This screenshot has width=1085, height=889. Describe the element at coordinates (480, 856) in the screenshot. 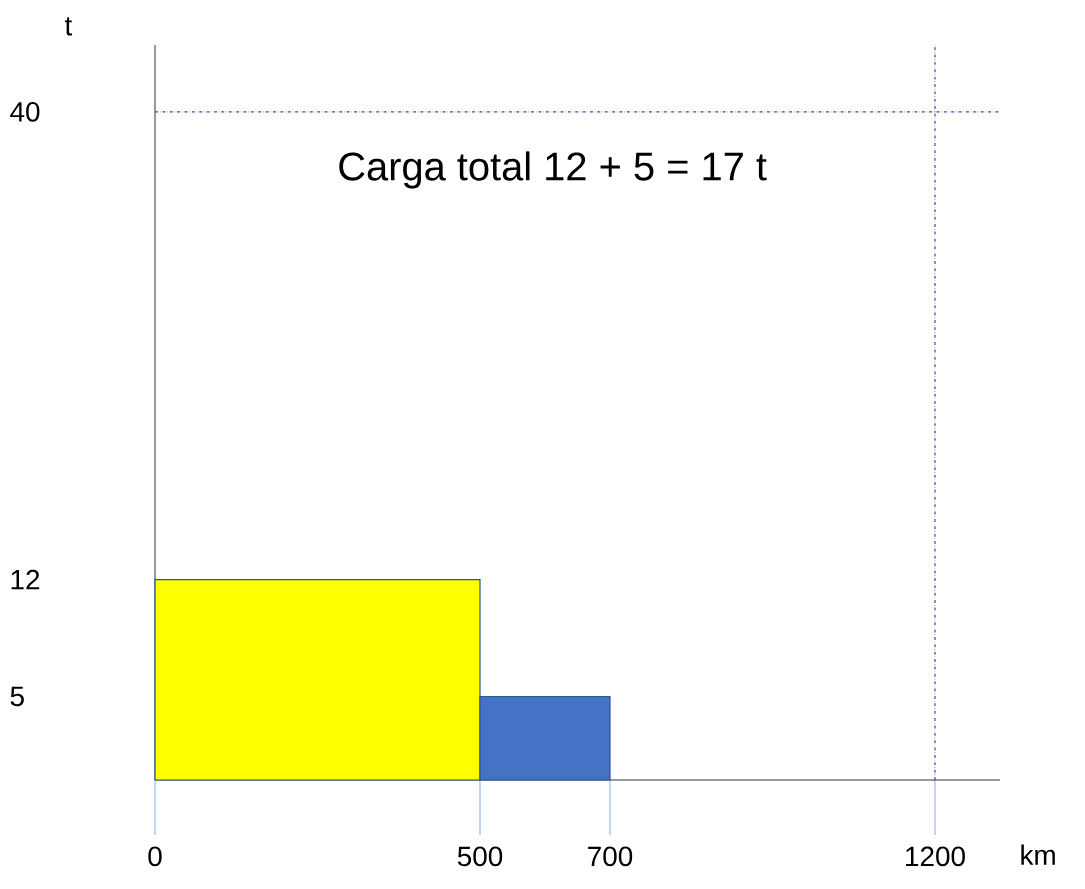

I see `x-tick-label: 500` at that location.